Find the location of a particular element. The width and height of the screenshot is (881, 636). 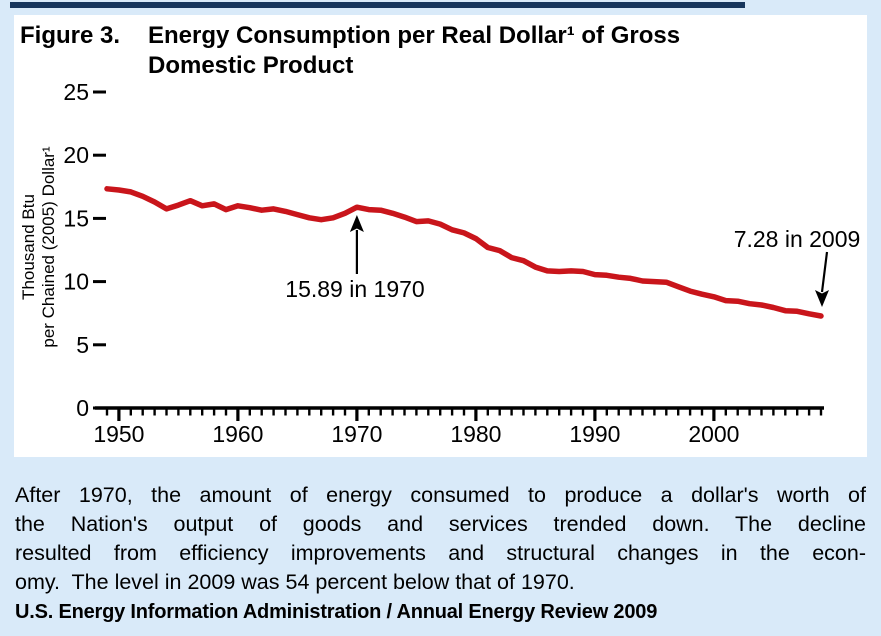

y-tick-label: 20 is located at coordinates (76, 155).